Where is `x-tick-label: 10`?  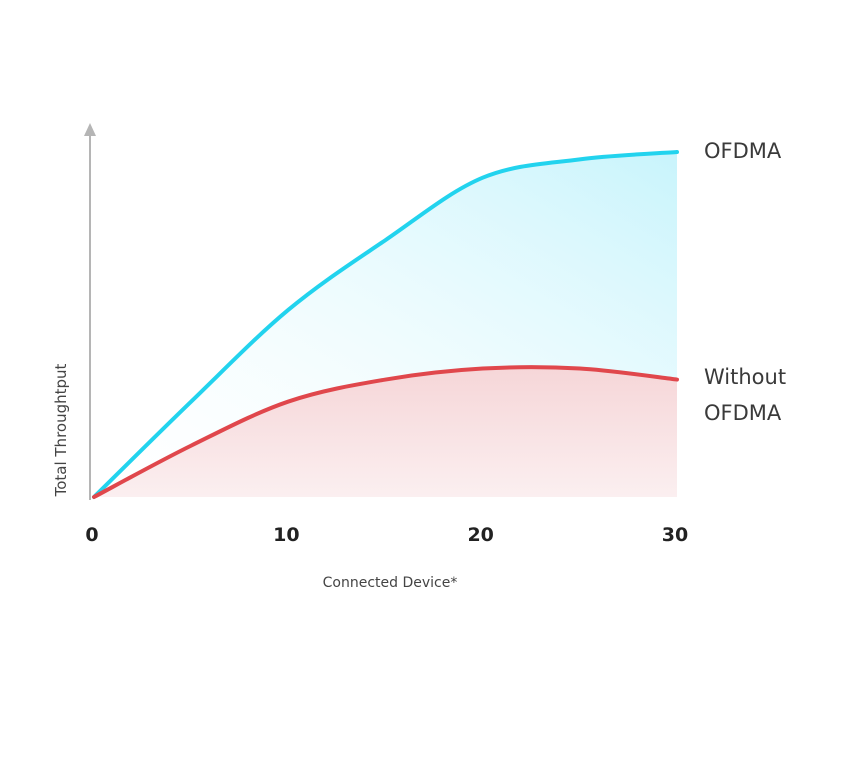
x-tick-label: 10 is located at coordinates (286, 535).